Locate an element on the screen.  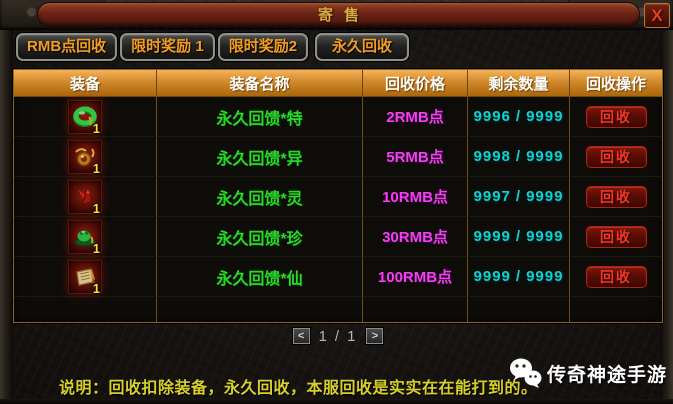
page-indicator: 1 / 1 is located at coordinates (338, 336).